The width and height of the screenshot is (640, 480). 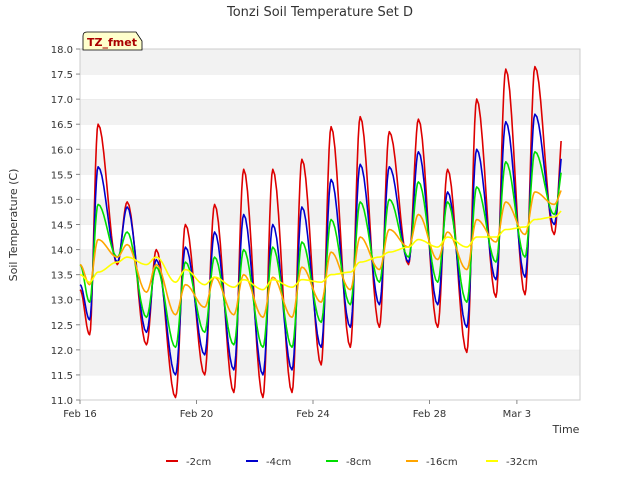 I want to click on x-axis: Feb 16 Feb 20 Feb 24 Feb 28 Mar 3, so click(x=297, y=410).